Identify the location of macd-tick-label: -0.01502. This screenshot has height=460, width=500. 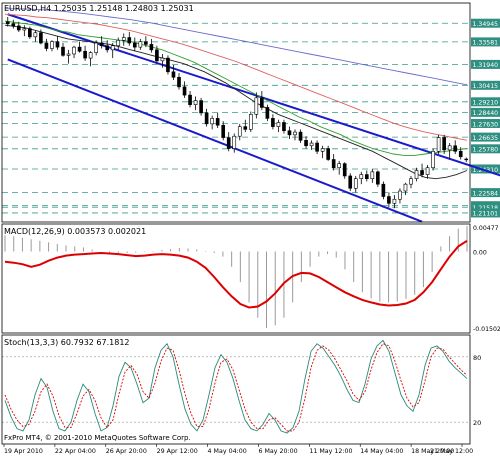
(486, 329).